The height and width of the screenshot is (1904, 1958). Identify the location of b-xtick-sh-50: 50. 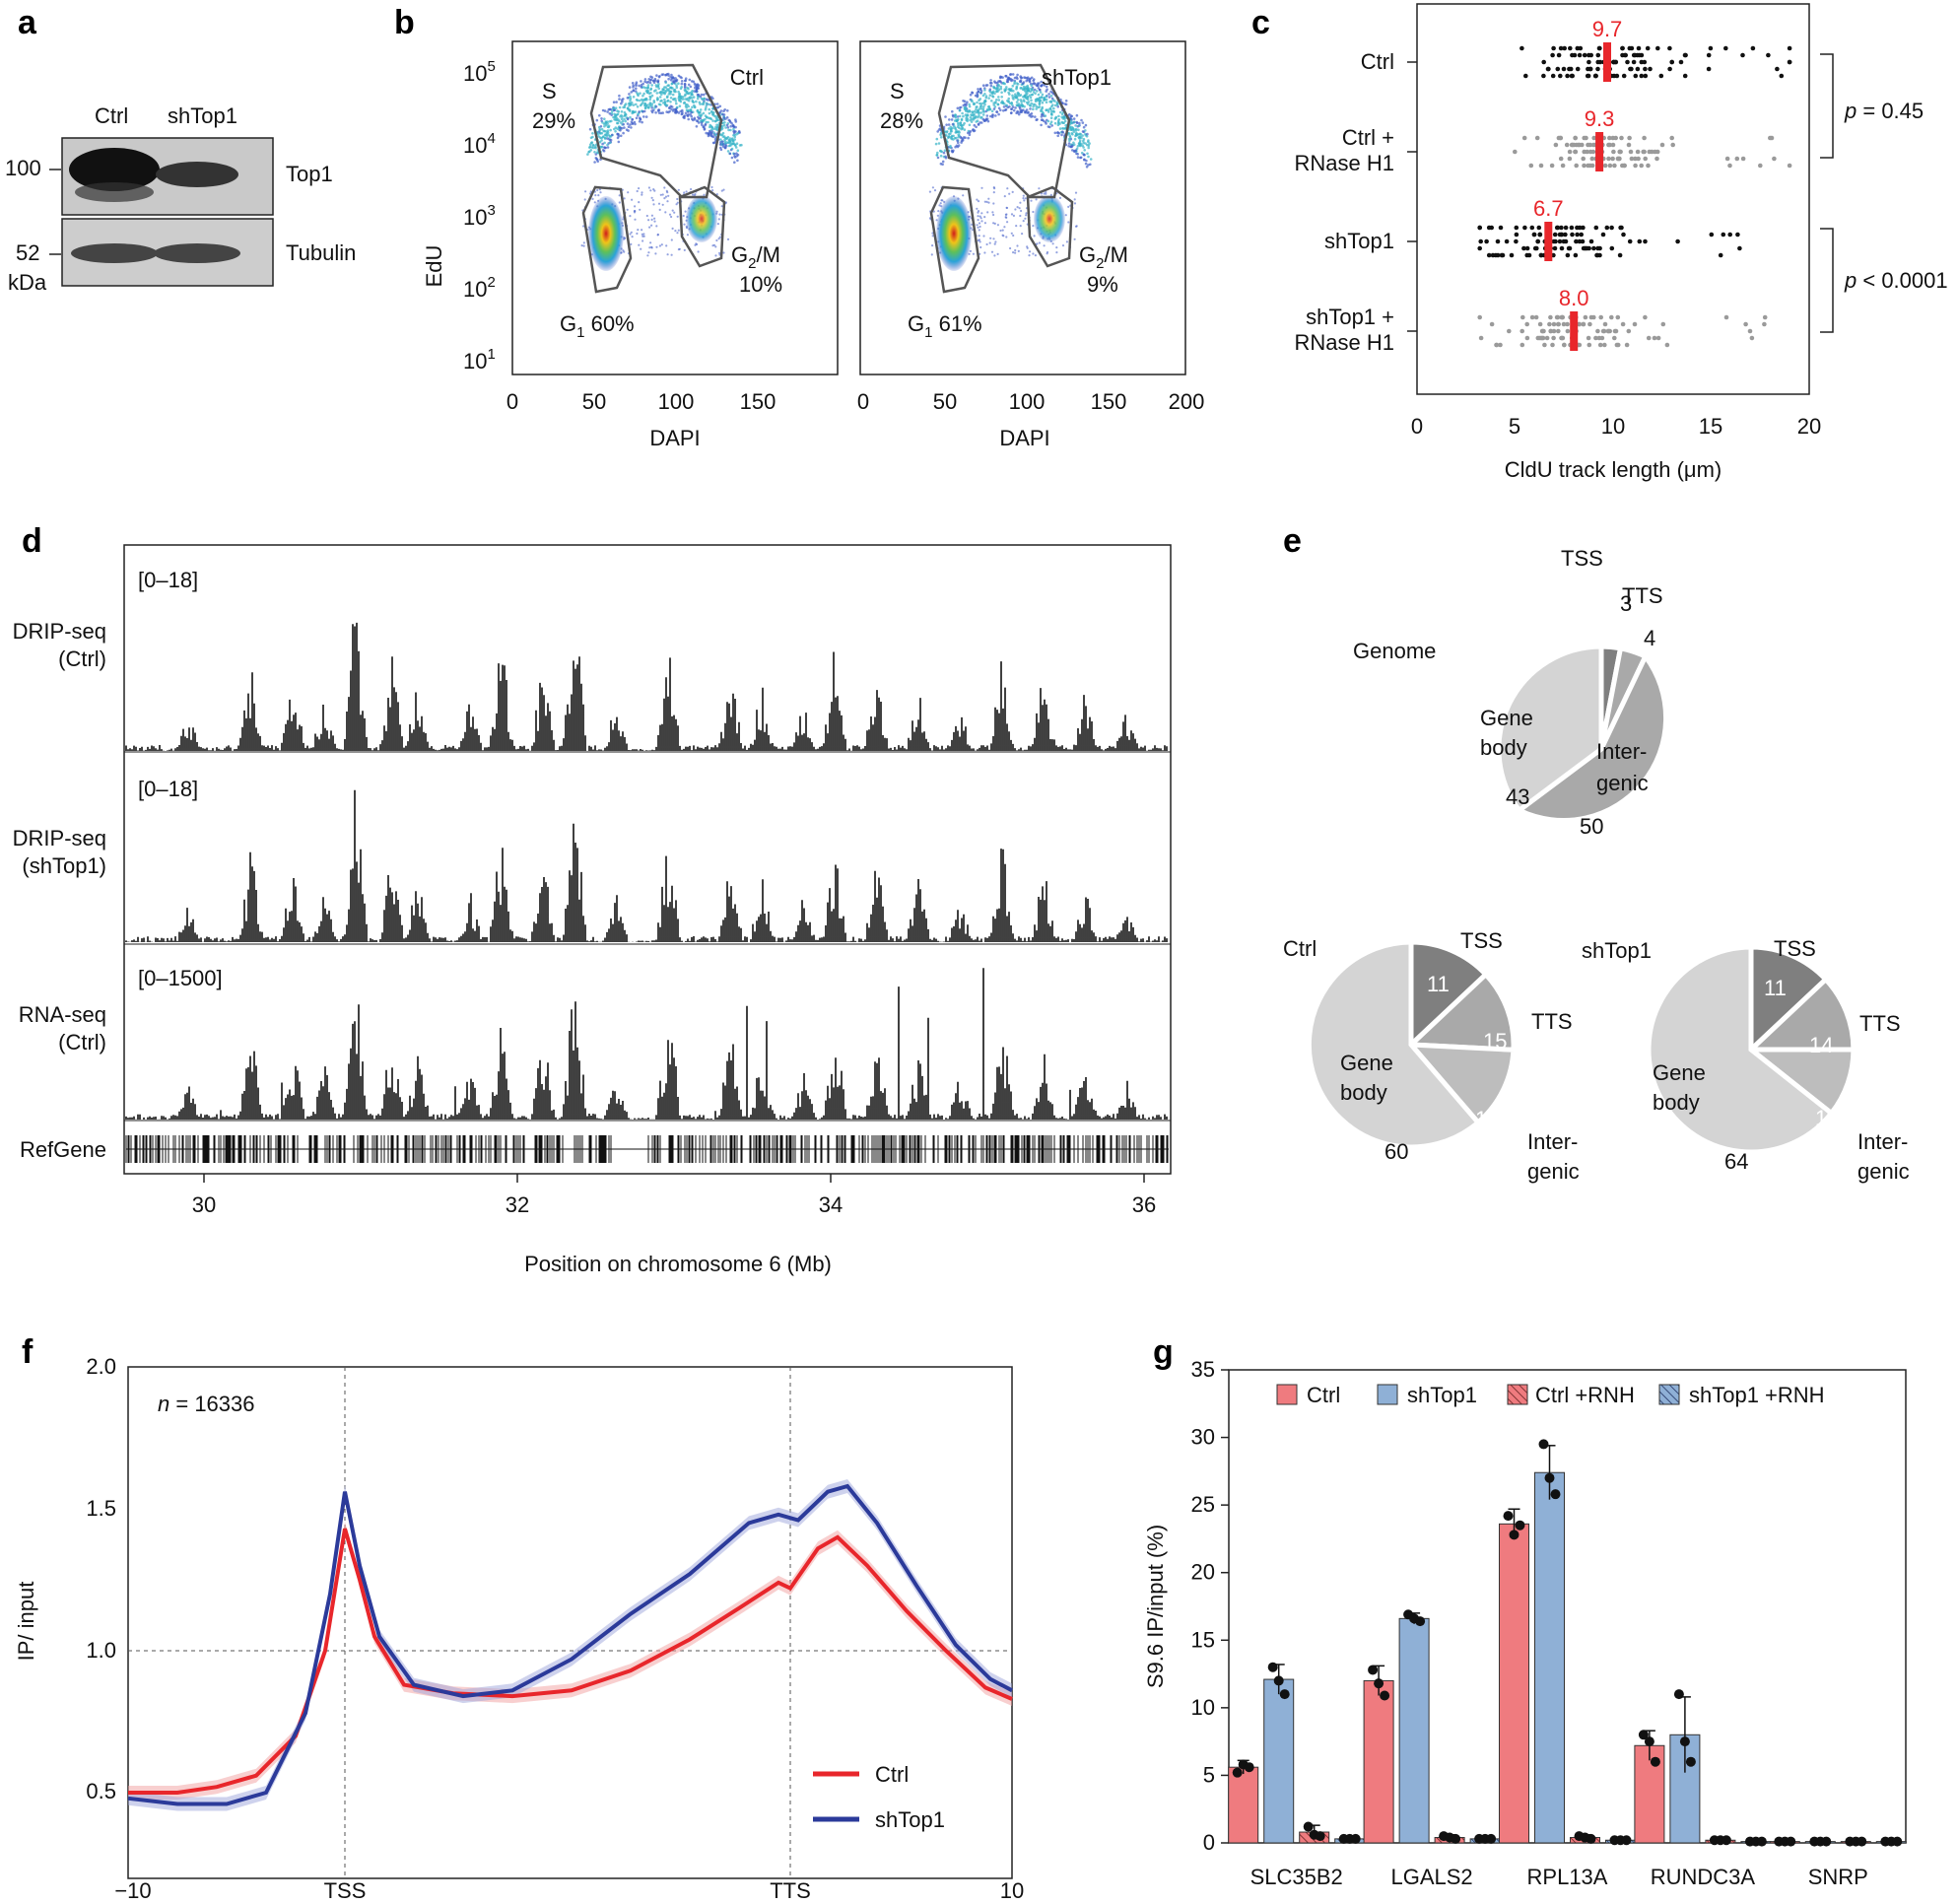
(945, 401).